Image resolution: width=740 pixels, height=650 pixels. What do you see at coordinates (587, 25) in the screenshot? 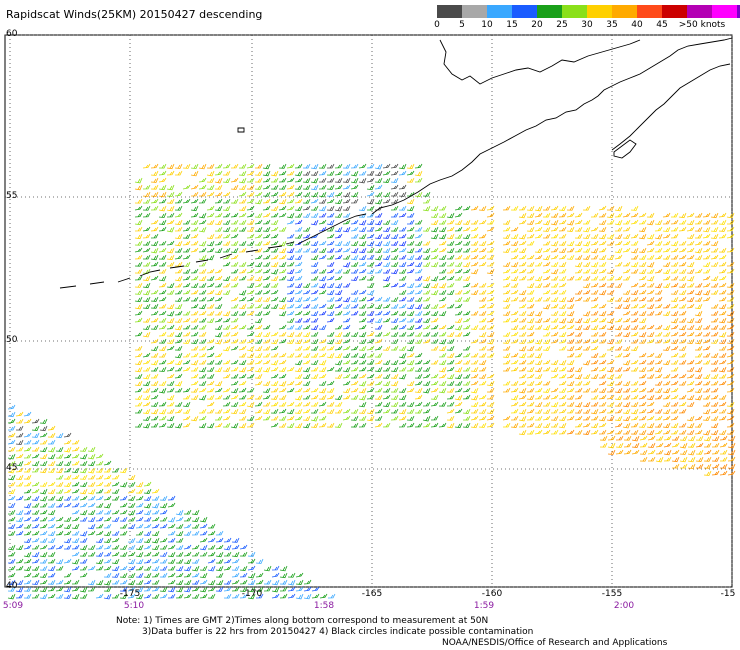
I see `legend-label: 30` at bounding box center [587, 25].